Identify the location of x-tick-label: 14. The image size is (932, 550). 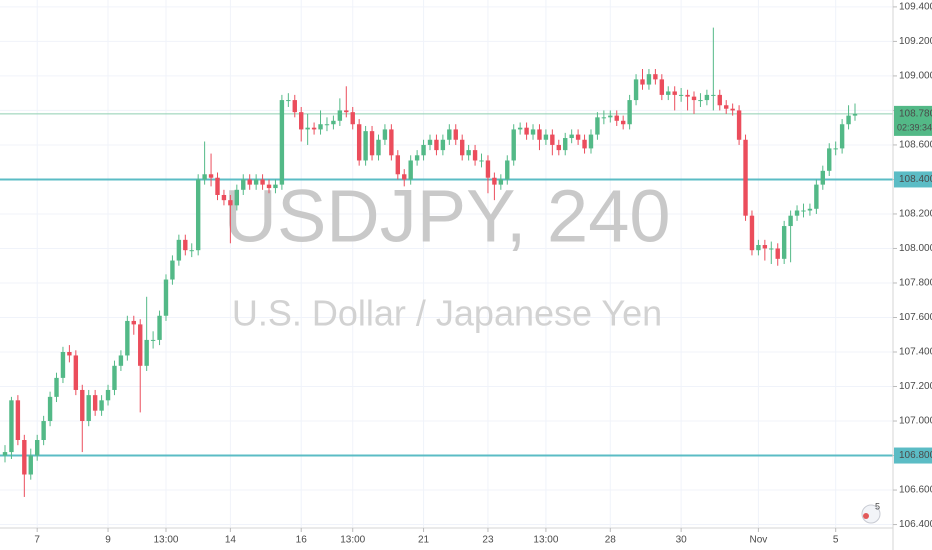
(231, 540).